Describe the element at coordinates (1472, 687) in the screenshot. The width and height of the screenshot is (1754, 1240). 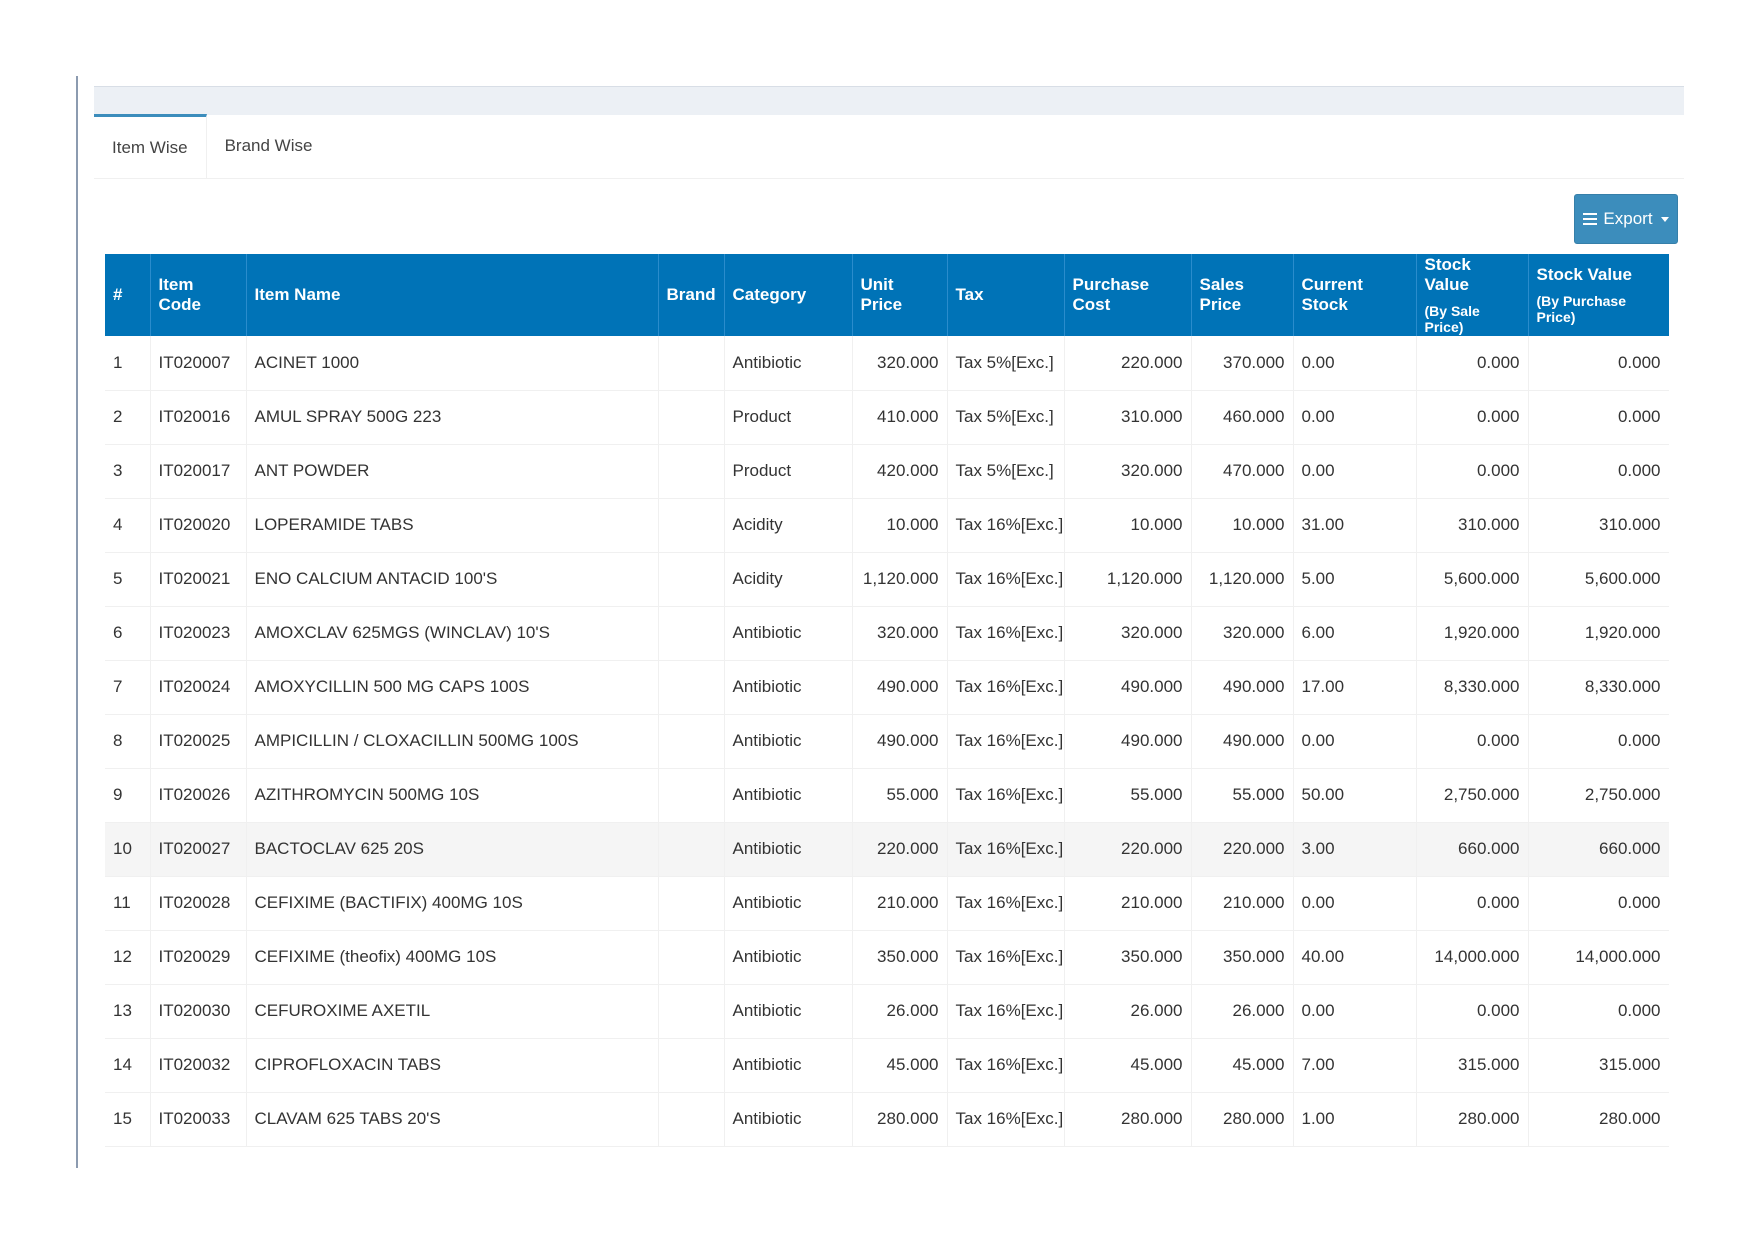
I see `cell-stock-value-sale: 8,330.000` at that location.